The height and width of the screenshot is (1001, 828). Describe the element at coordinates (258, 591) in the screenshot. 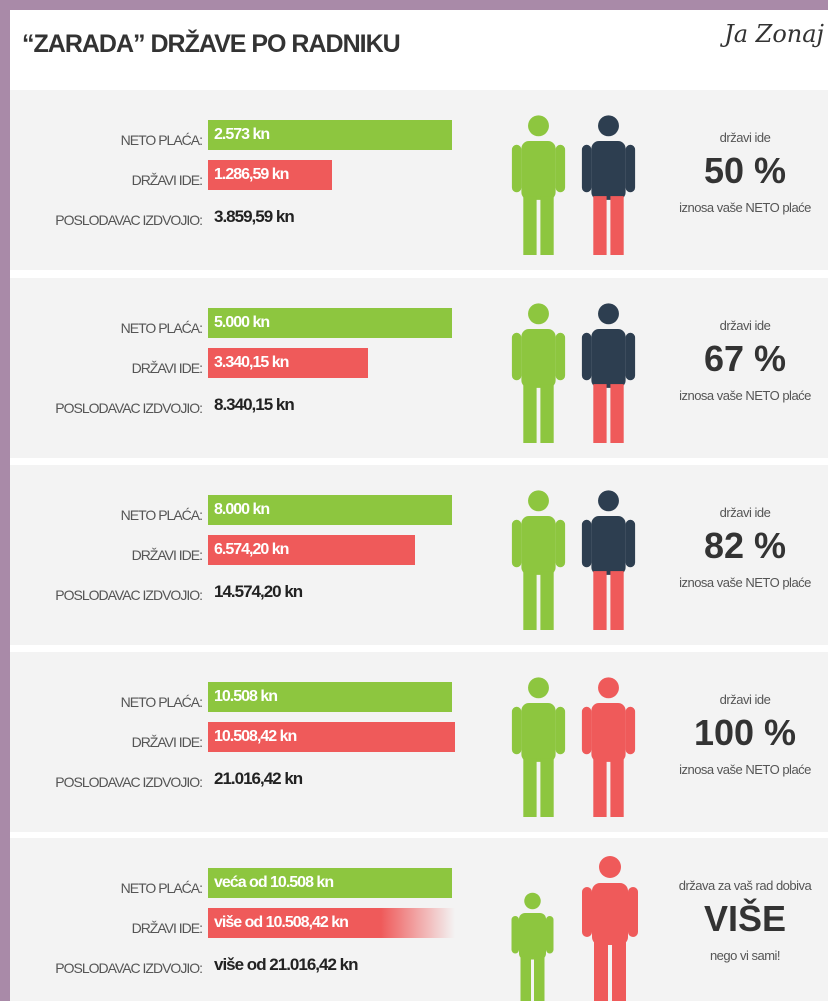

I see `employer-value: 14.574,20 kn` at that location.